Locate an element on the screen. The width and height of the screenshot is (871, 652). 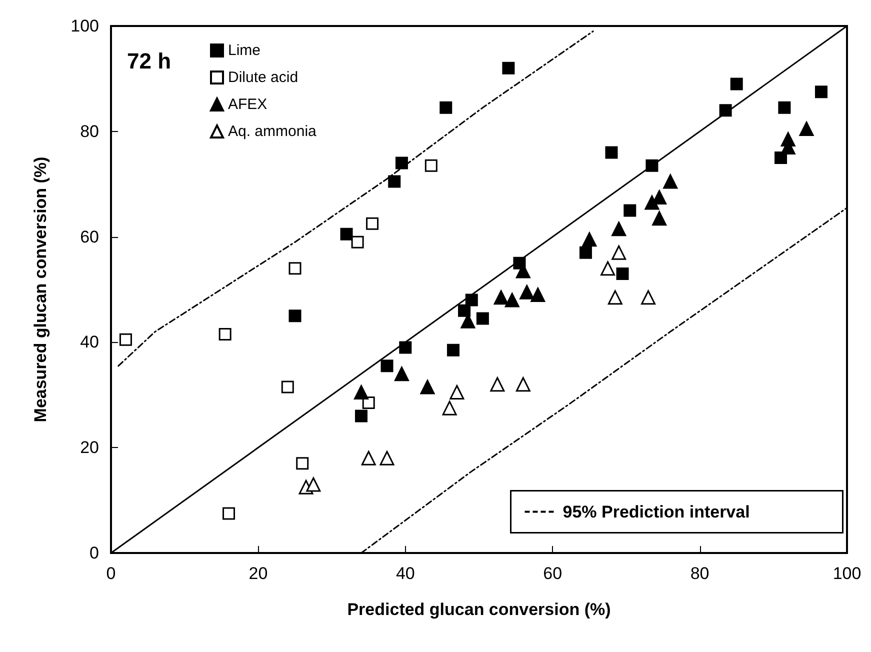
x-tick-label: 0 is located at coordinates (111, 573).